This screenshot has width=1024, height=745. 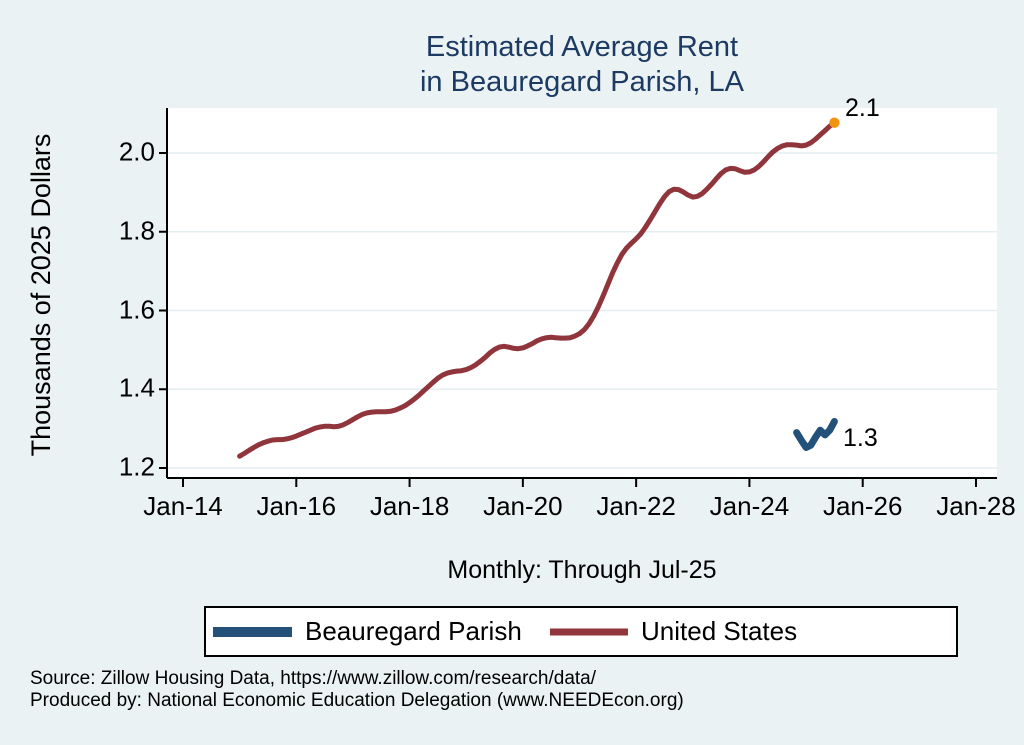 I want to click on x-tick-label-Jan-14: Jan-14, so click(x=183, y=506).